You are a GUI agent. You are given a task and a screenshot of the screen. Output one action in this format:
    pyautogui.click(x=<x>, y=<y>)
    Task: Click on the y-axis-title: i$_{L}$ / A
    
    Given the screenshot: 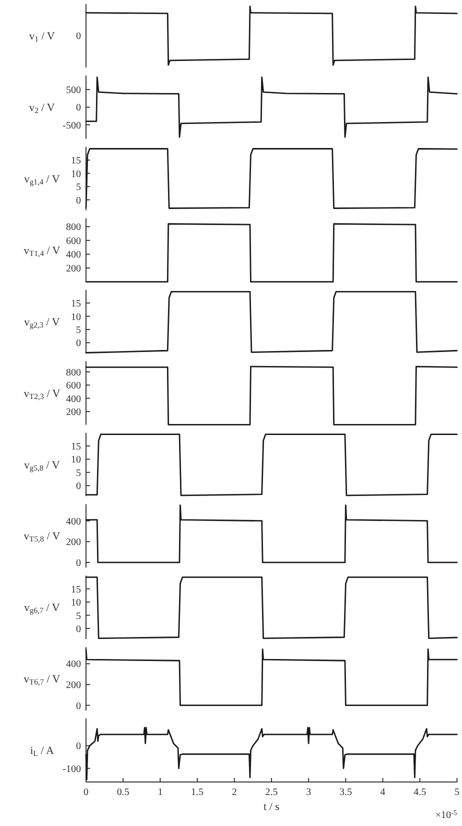 What is the action you would take?
    pyautogui.click(x=42, y=752)
    